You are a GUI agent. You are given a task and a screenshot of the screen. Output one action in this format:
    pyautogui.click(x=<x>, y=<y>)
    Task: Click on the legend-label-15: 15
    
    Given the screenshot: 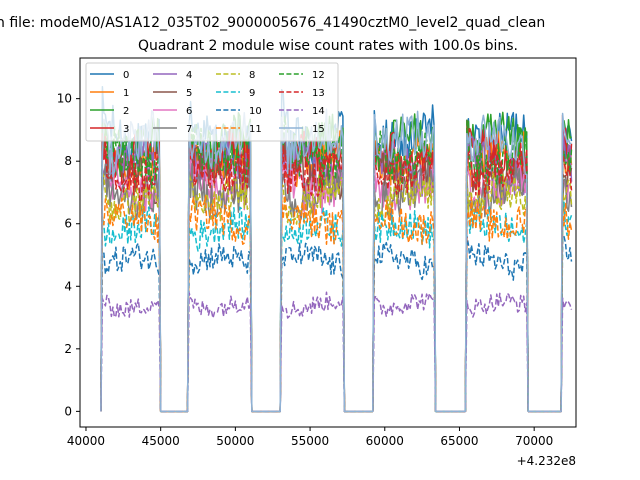 What is the action you would take?
    pyautogui.click(x=318, y=129)
    